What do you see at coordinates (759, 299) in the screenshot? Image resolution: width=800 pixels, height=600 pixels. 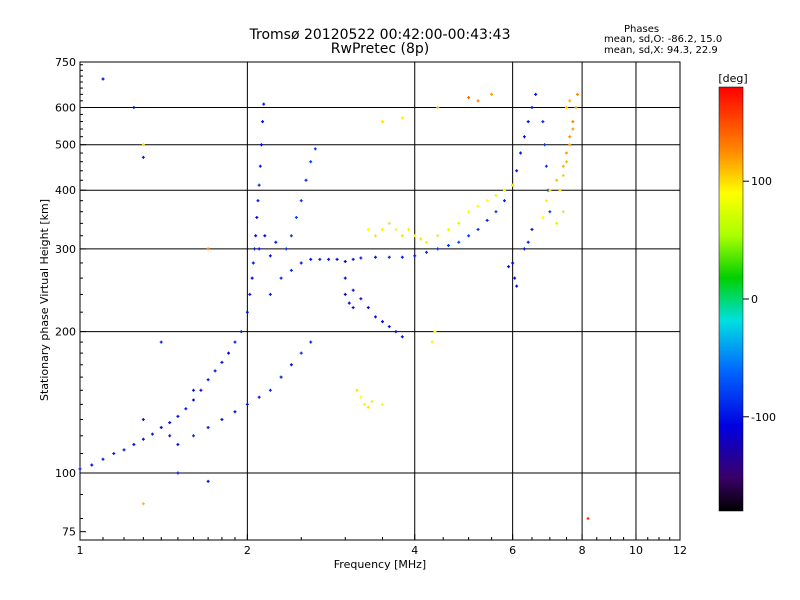 I see `colorbar-ticks: 100 0 -100` at bounding box center [759, 299].